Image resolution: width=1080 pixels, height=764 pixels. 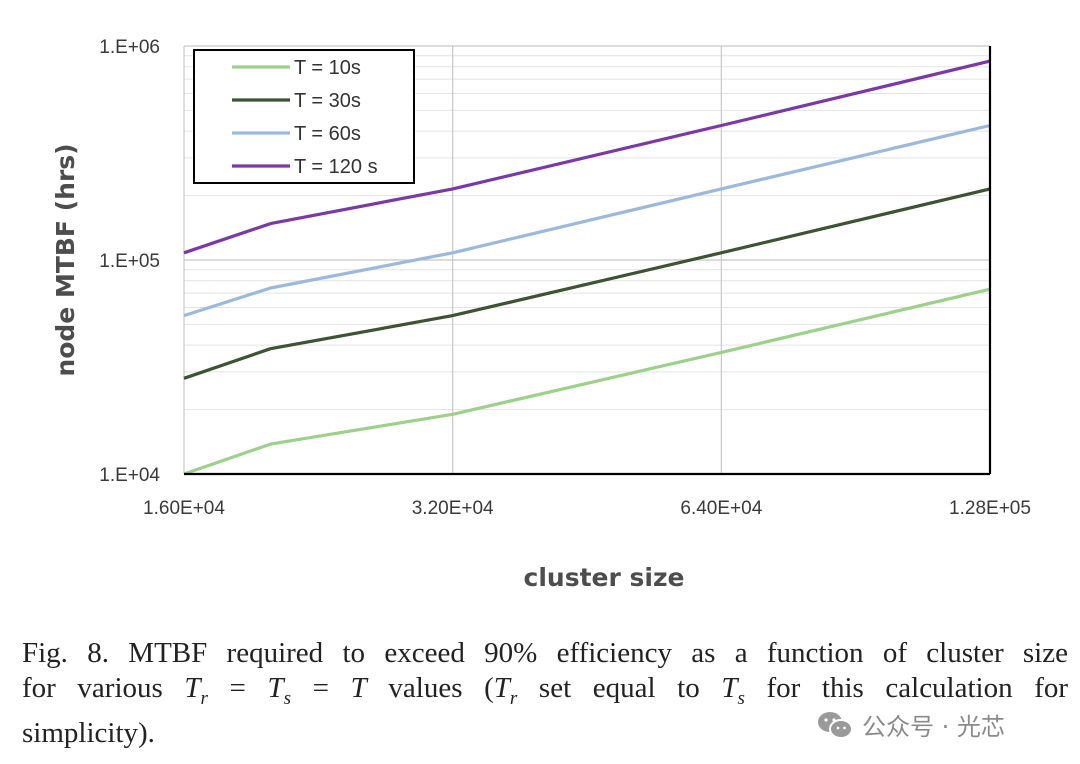 What do you see at coordinates (129, 261) in the screenshot?
I see `y-tick-label: 1.E+05` at bounding box center [129, 261].